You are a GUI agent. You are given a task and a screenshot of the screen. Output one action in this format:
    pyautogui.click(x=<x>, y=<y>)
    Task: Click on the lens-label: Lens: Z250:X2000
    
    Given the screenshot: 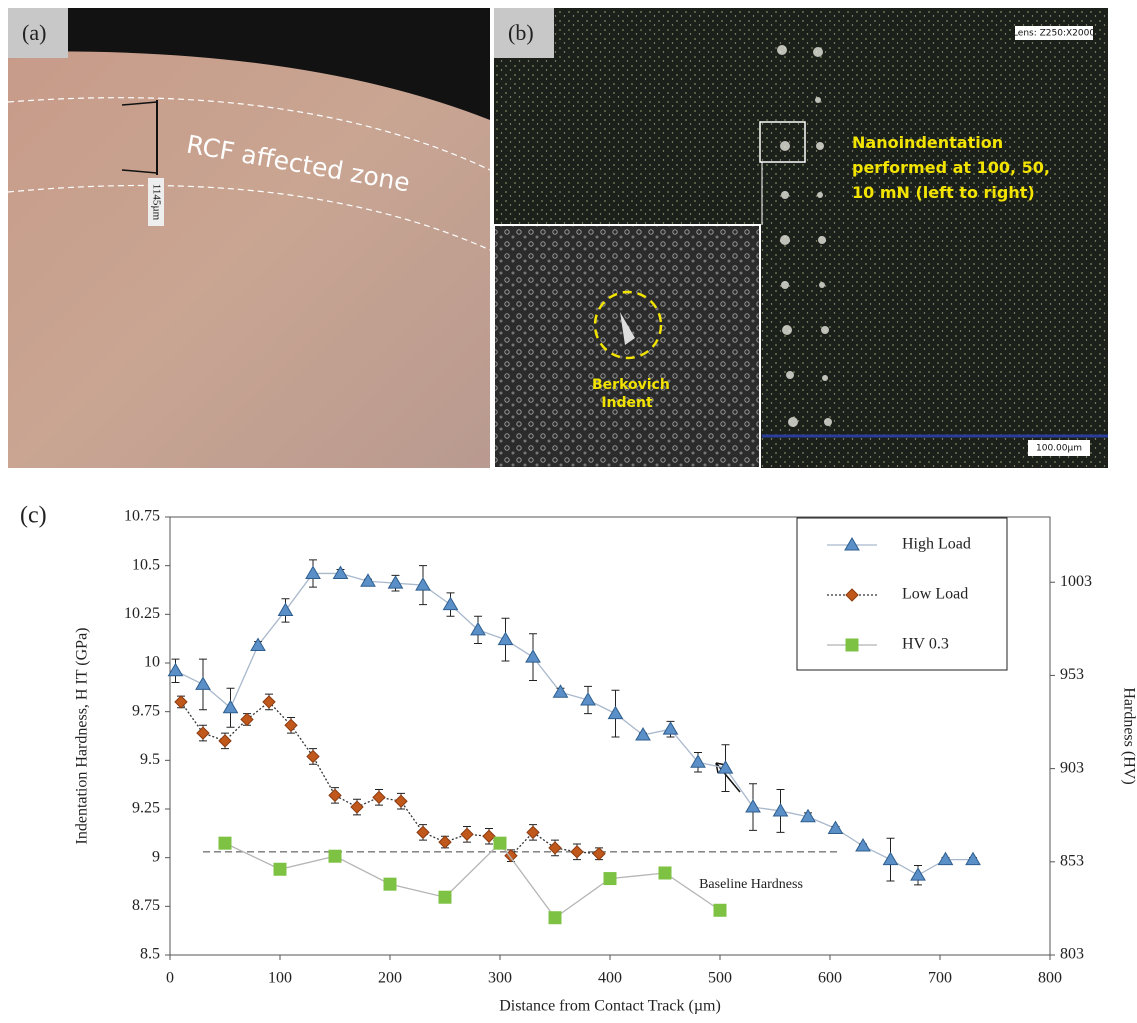 What is the action you would take?
    pyautogui.click(x=1054, y=34)
    